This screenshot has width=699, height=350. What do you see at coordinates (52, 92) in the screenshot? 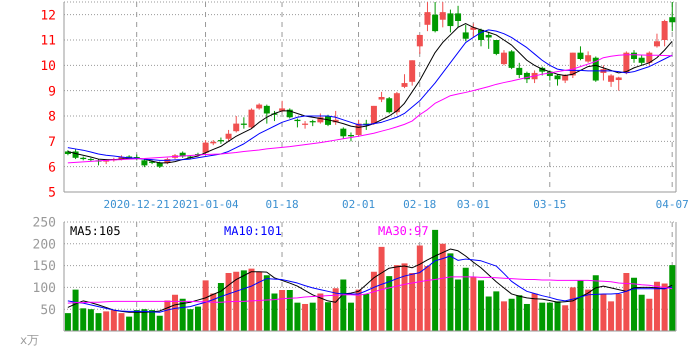
I see `y-tick-label: 9` at bounding box center [52, 92].